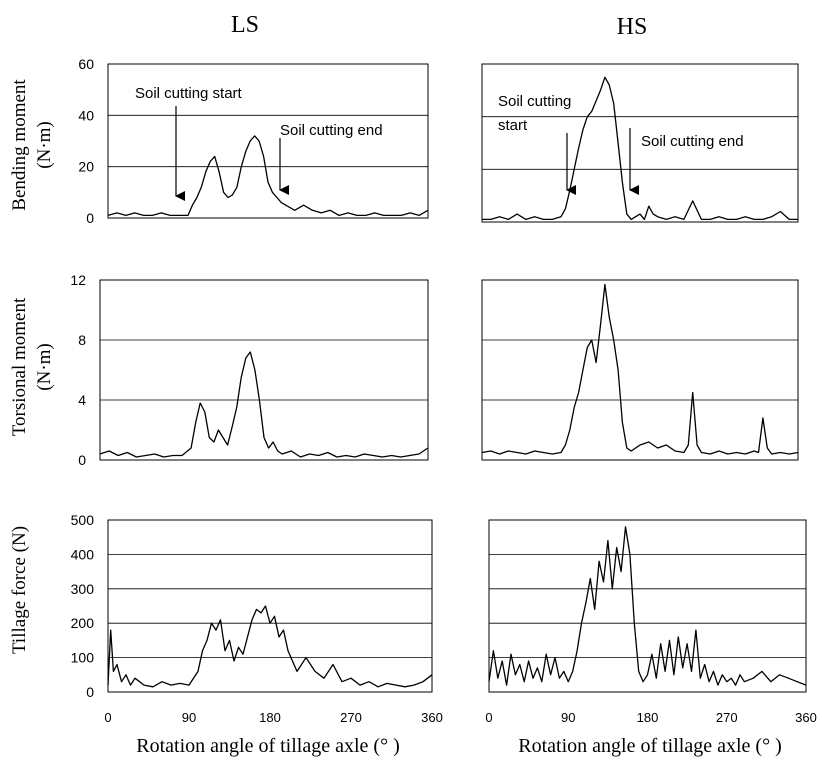 Image resolution: width=822 pixels, height=760 pixels. I want to click on xlabel-hs: Rotation angle of tillage axle (° ), so click(649, 746).